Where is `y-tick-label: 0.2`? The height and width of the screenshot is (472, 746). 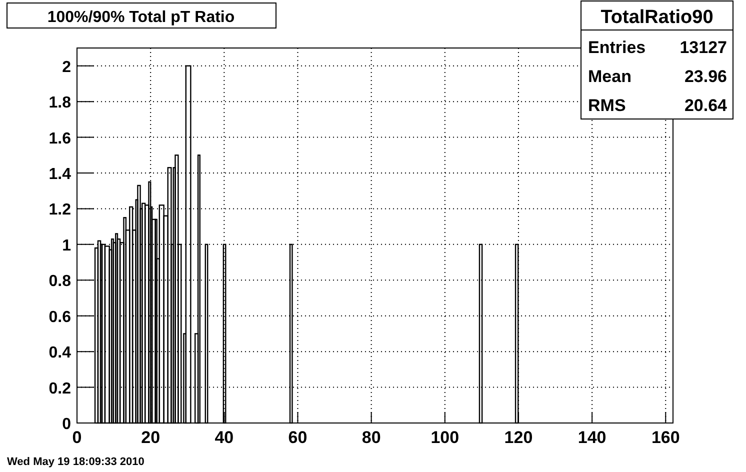
y-tick-label: 0.2 is located at coordinates (60, 389).